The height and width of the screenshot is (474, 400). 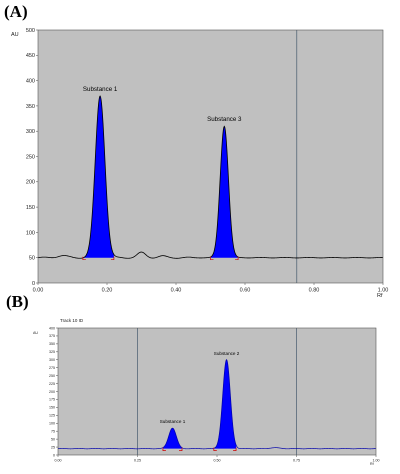 I want to click on panel-b-xtick-label-3: 0.75, so click(x=296, y=461).